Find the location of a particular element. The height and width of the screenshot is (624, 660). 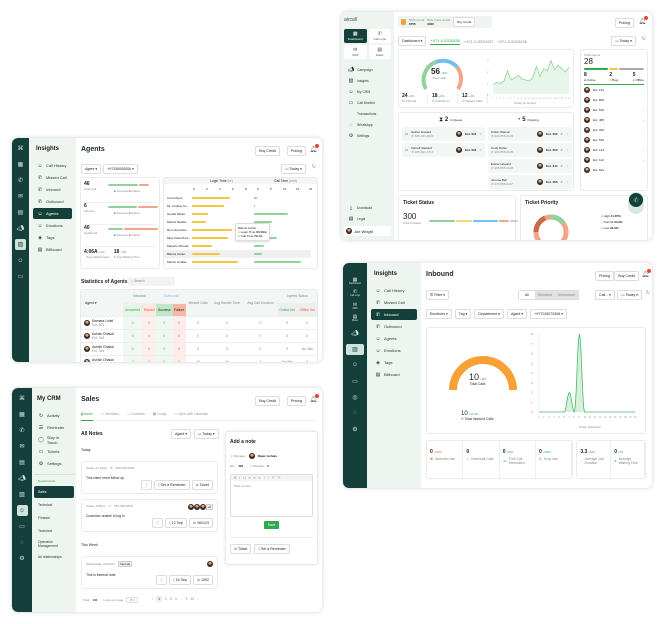

ticket-button: ⊙ 300123 is located at coordinates (200, 523).